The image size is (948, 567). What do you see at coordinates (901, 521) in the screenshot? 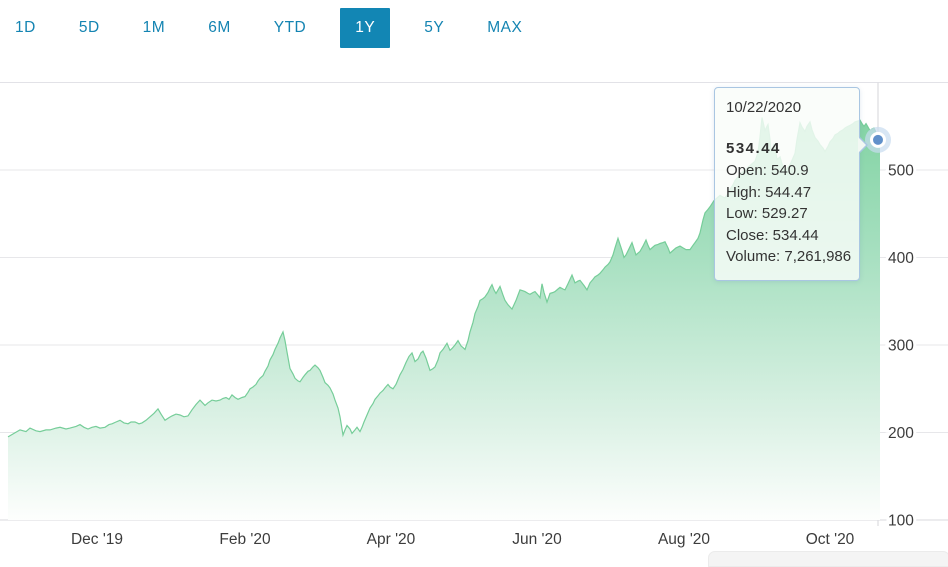
I see `axis-tick-label: 100` at bounding box center [901, 521].